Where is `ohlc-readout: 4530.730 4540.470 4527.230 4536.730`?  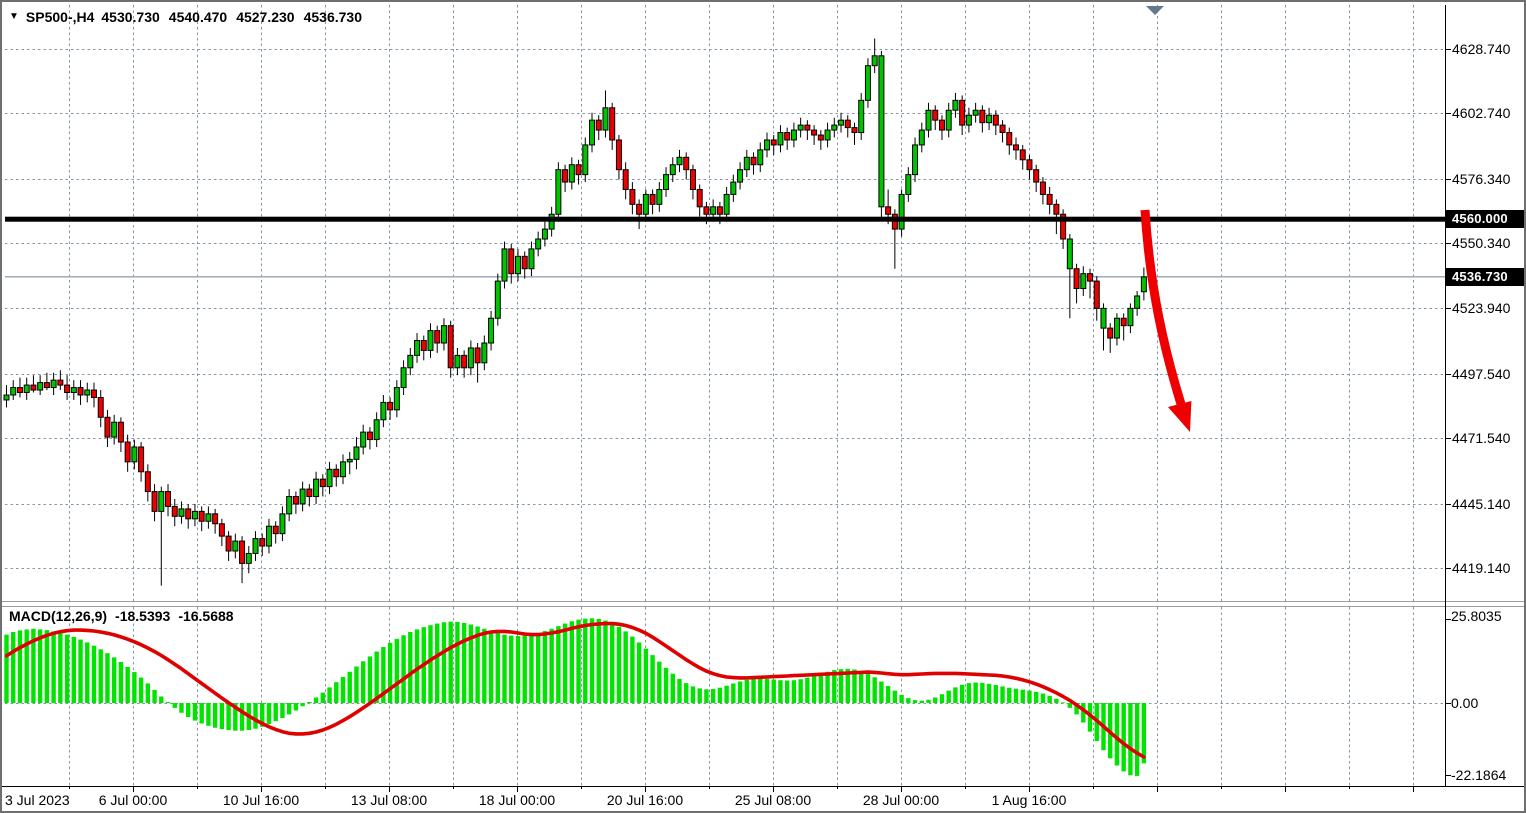 ohlc-readout: 4530.730 4540.470 4527.230 4536.730 is located at coordinates (231, 17).